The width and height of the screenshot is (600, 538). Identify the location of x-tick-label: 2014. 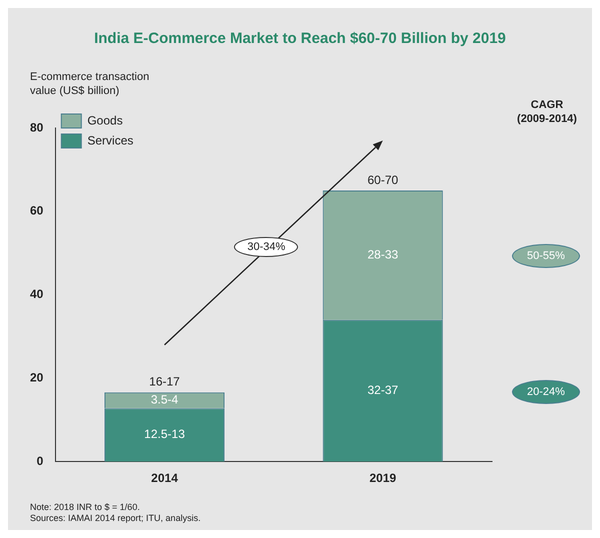
(164, 478).